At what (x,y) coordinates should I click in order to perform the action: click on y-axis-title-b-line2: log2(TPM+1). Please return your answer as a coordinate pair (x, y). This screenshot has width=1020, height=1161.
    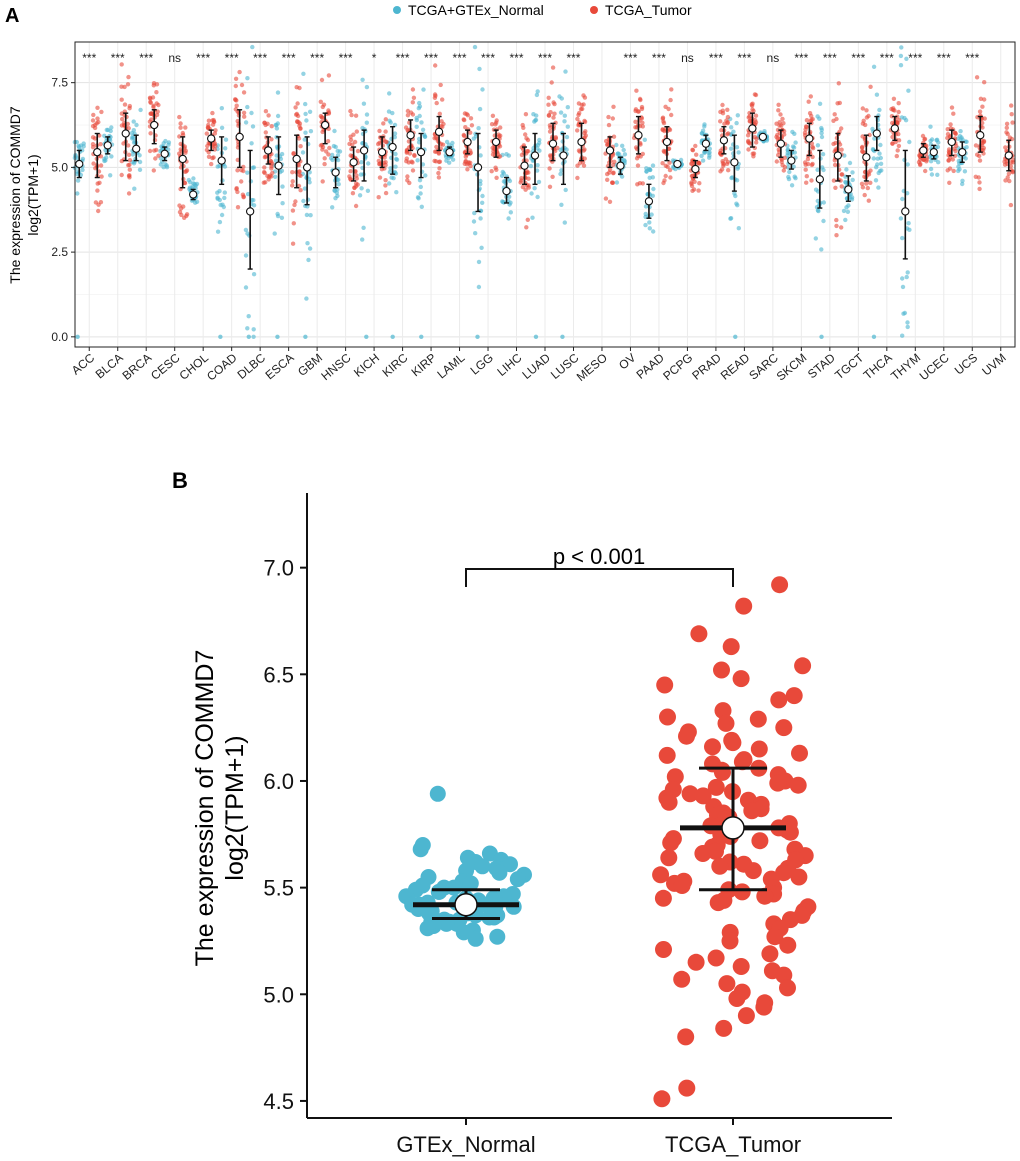
    Looking at the image, I should click on (235, 807).